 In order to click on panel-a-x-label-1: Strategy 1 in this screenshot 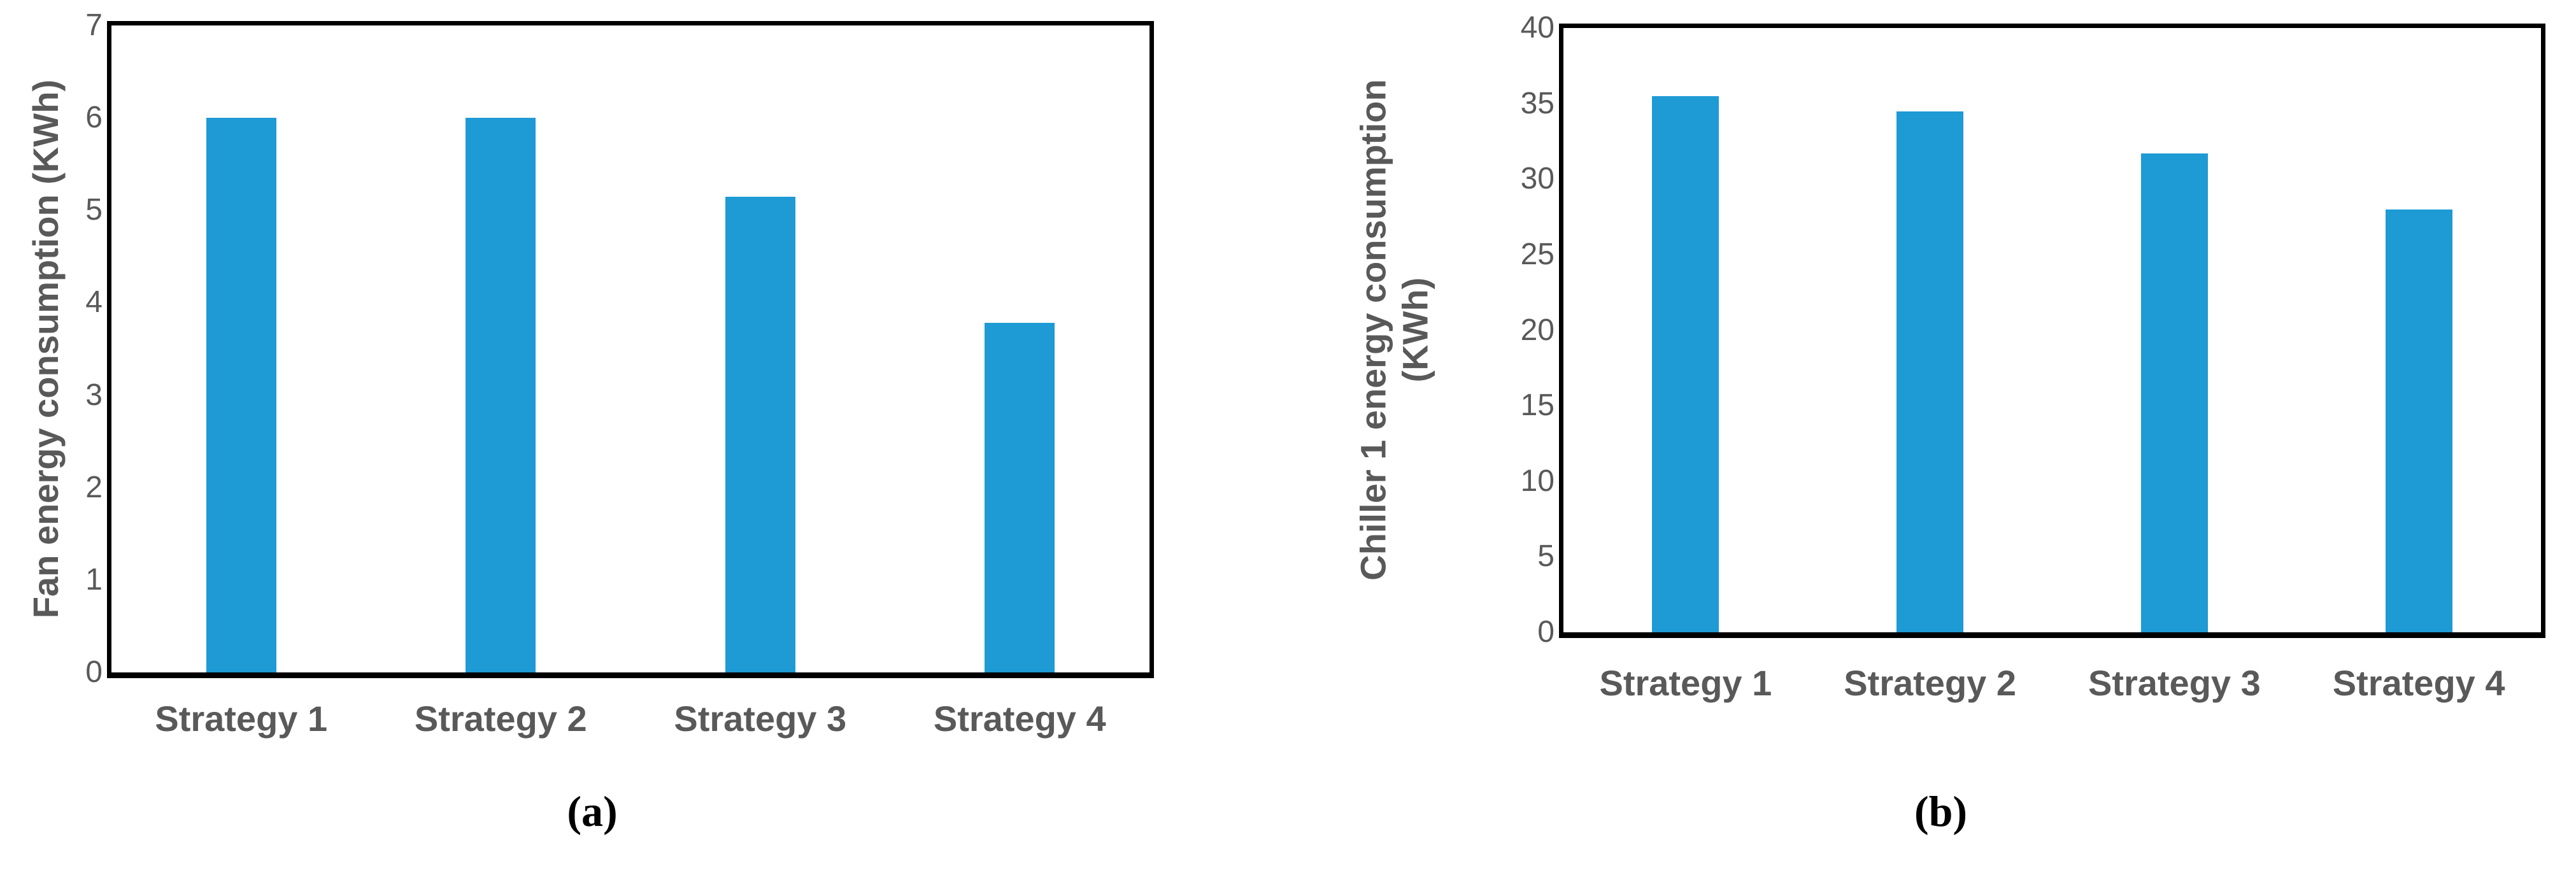, I will do `click(241, 719)`.